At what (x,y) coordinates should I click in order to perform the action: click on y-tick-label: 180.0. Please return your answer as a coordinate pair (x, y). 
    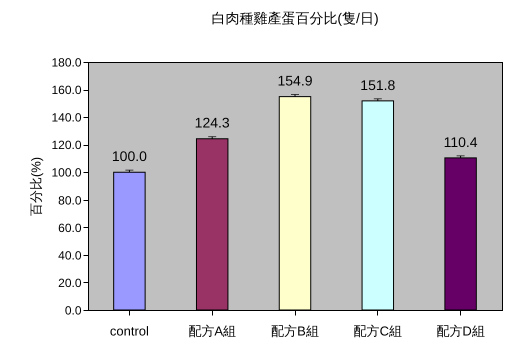
    Looking at the image, I should click on (66, 63).